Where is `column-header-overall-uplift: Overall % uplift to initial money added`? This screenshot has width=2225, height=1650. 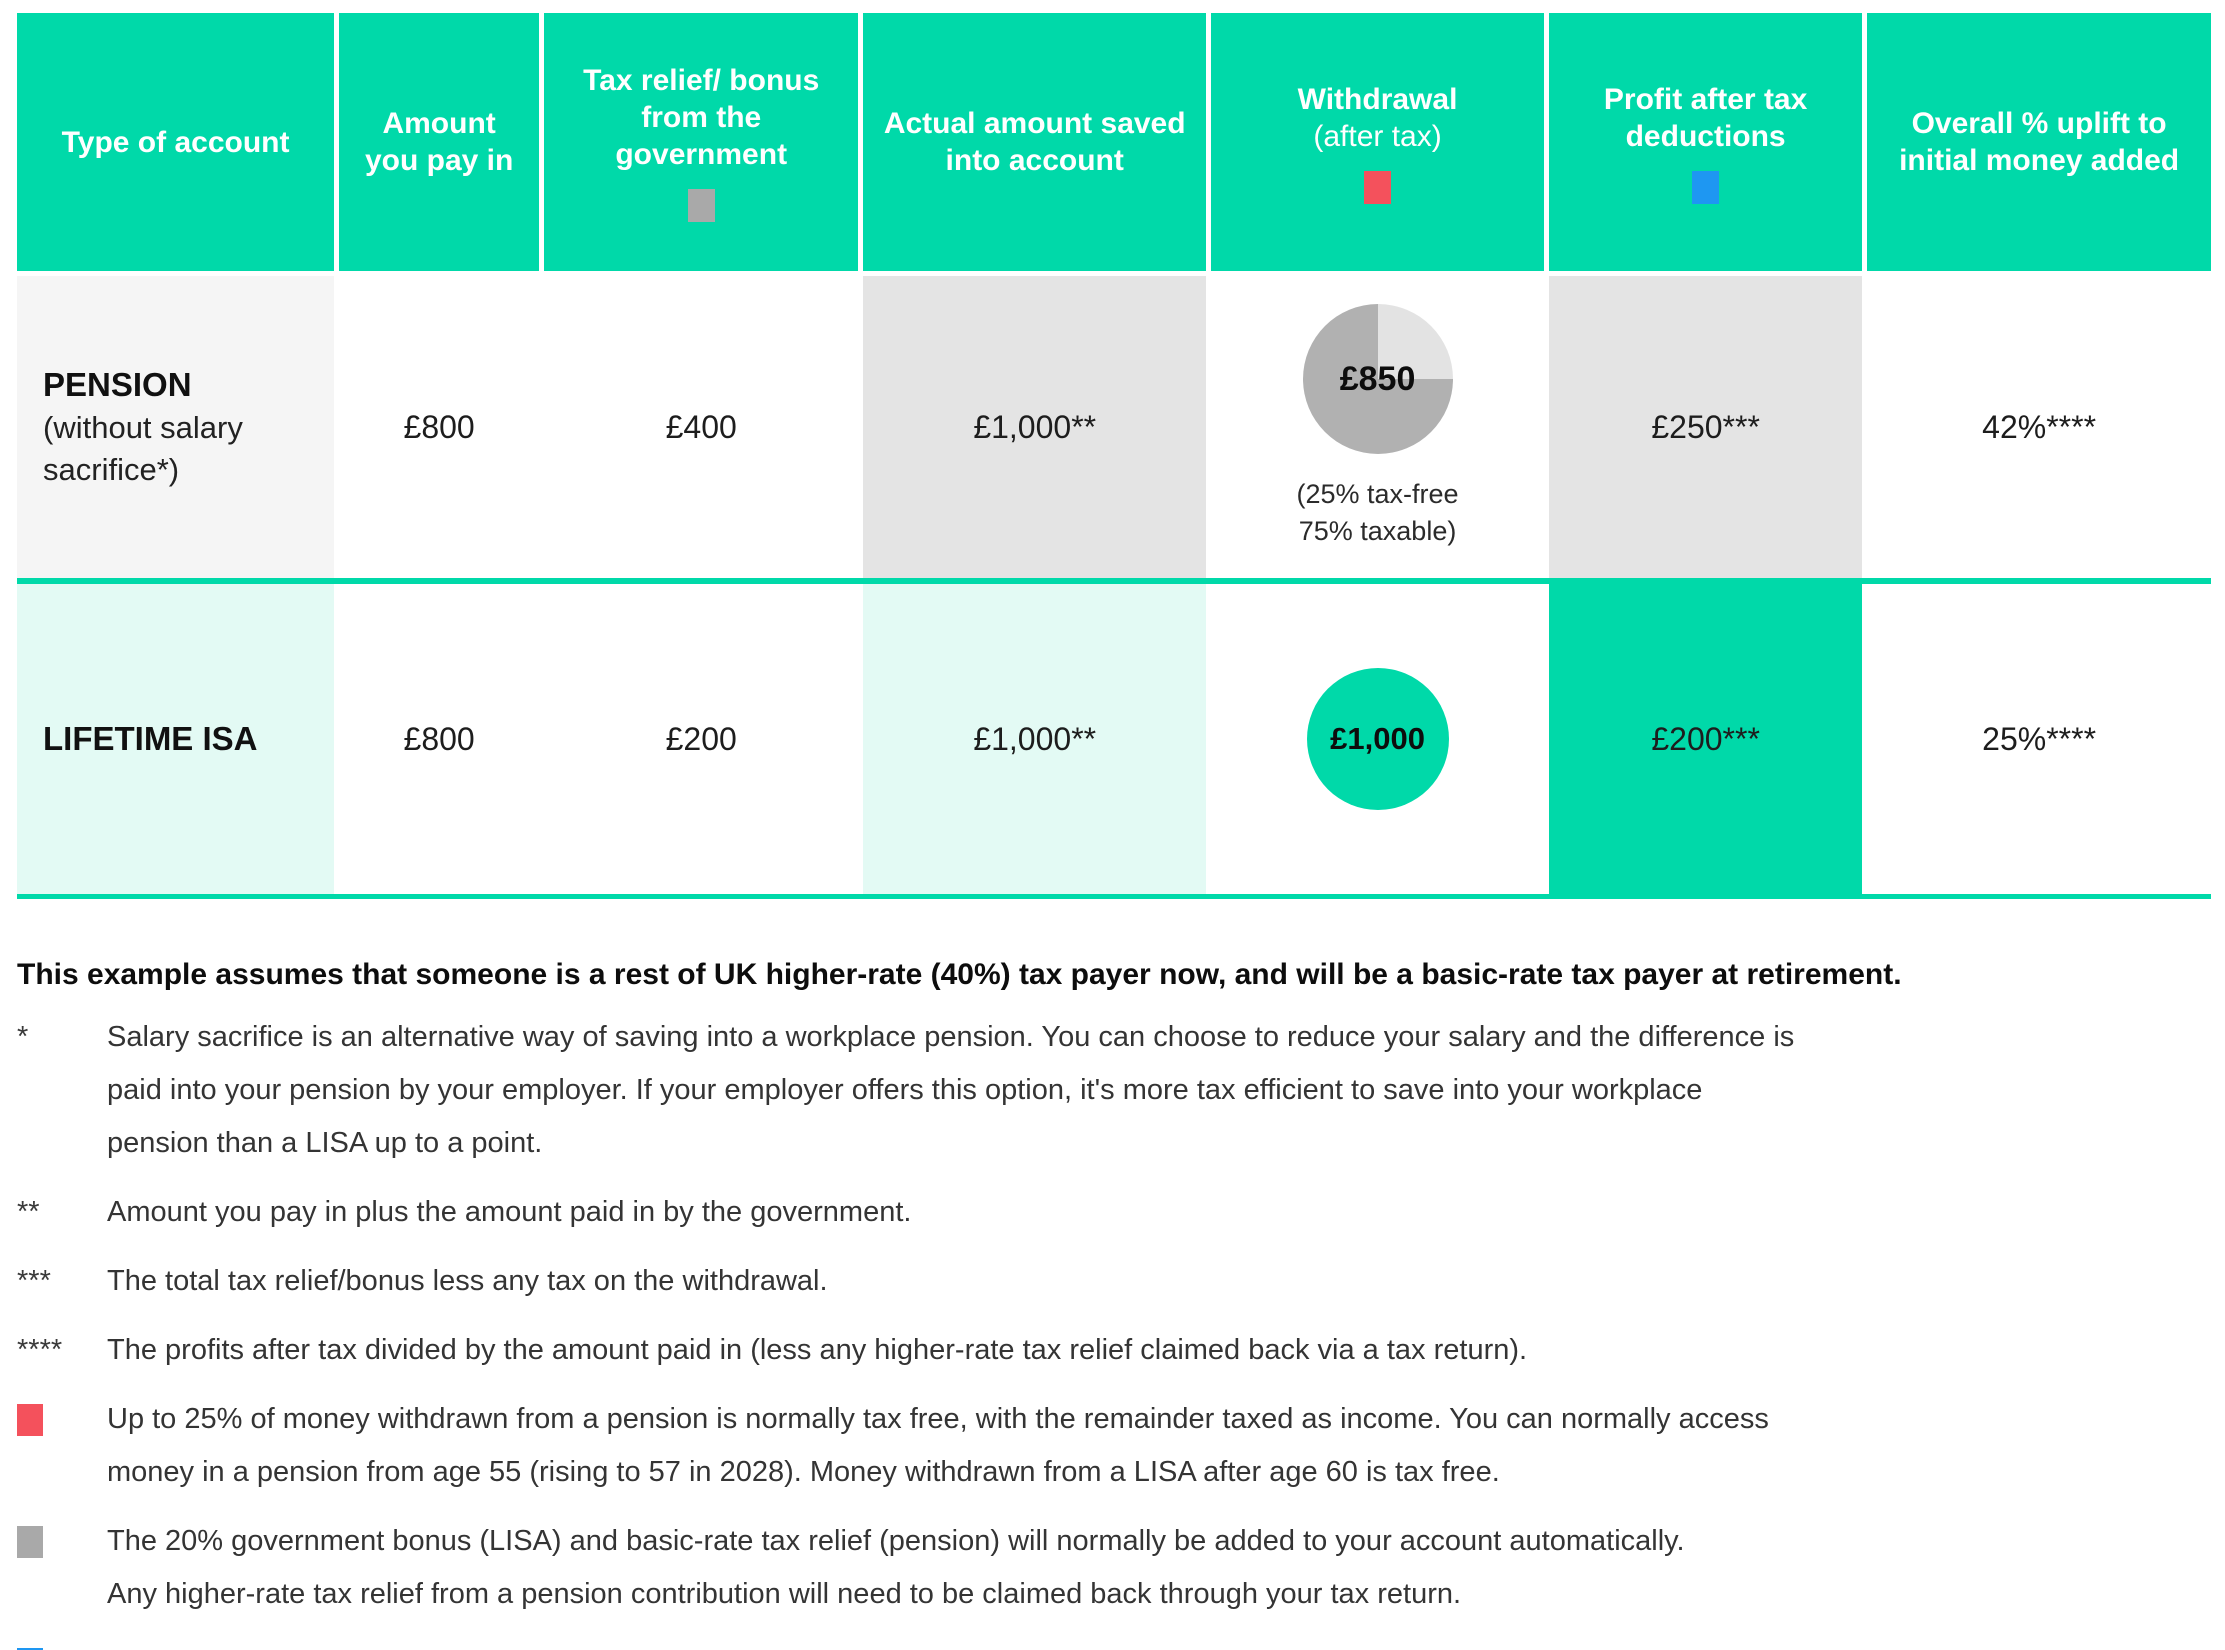 column-header-overall-uplift: Overall % uplift to initial money added is located at coordinates (2039, 142).